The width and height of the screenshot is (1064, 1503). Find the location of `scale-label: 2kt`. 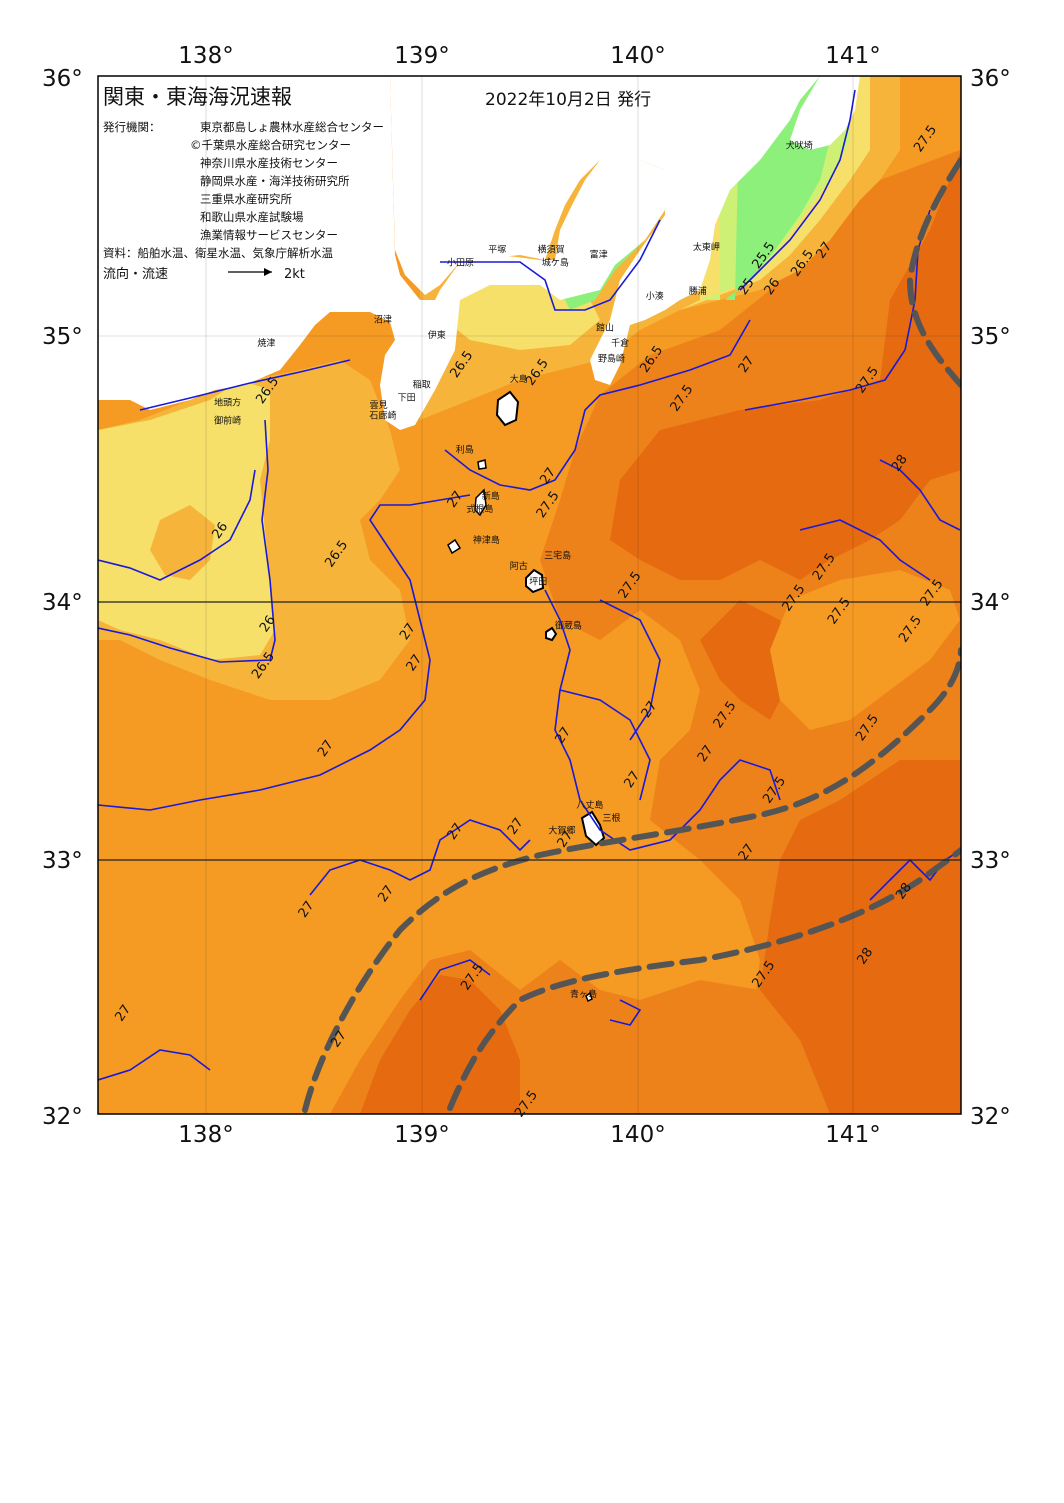

scale-label: 2kt is located at coordinates (294, 274).